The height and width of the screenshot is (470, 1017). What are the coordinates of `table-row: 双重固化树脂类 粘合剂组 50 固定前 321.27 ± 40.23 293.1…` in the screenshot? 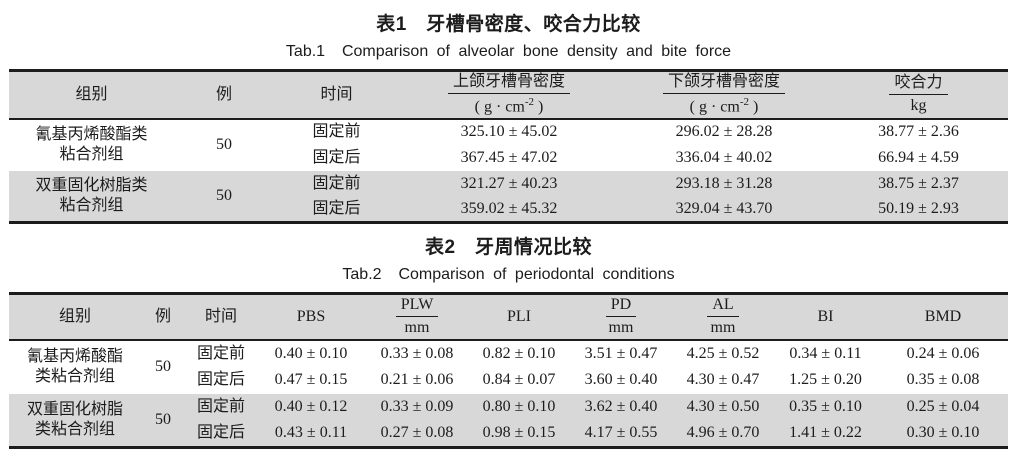 It's located at (508, 196).